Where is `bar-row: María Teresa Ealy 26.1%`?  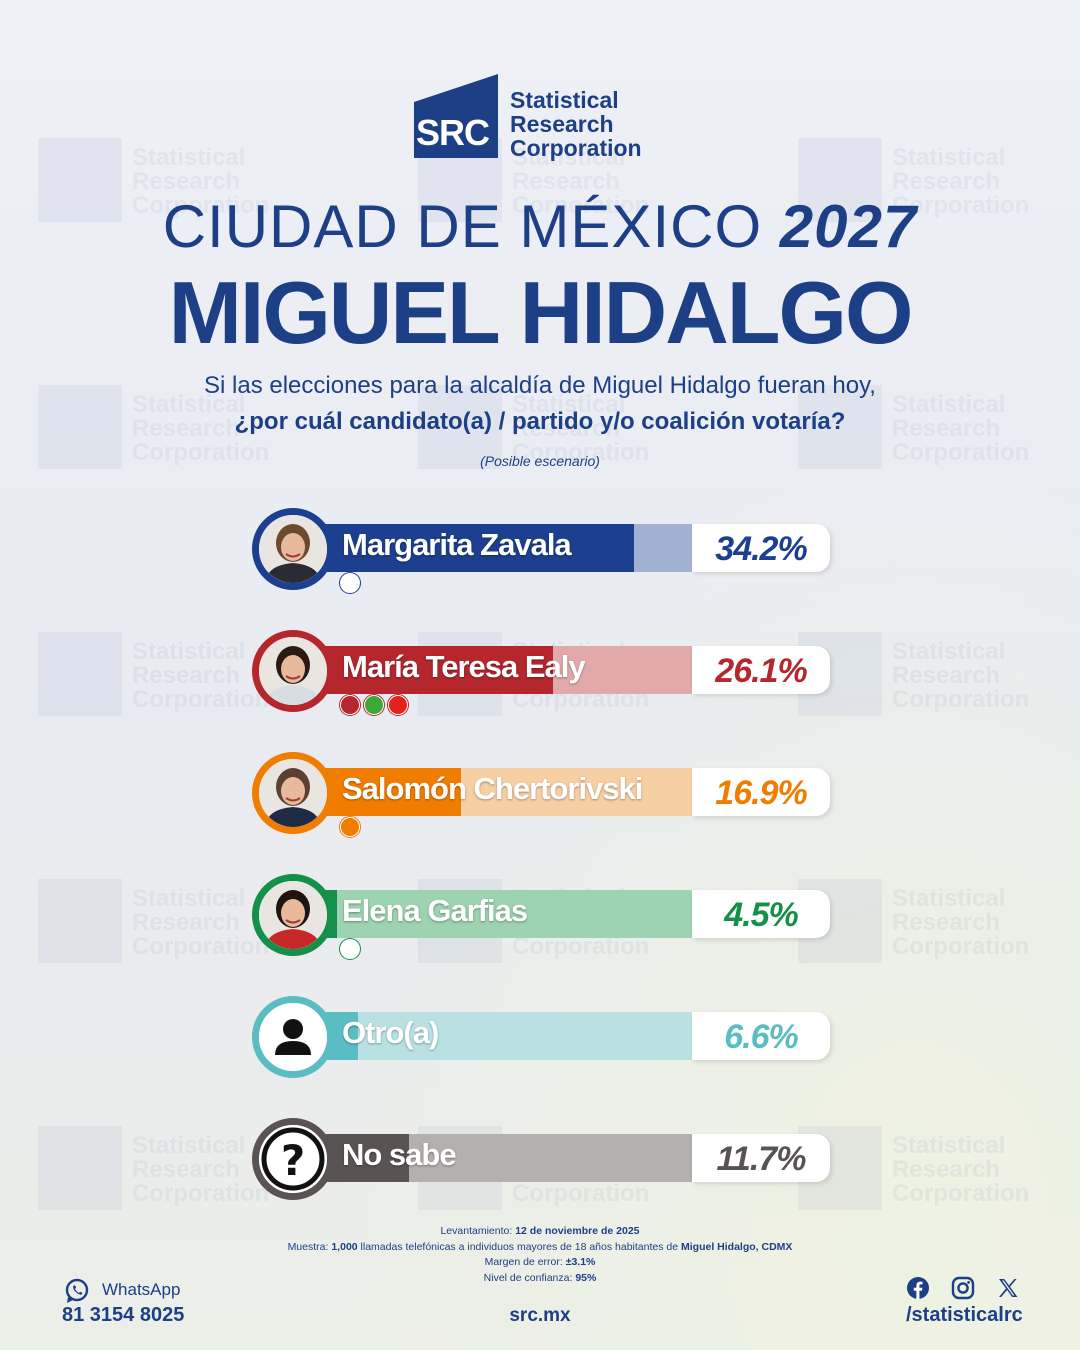
bar-row: María Teresa Ealy 26.1% is located at coordinates (542, 672).